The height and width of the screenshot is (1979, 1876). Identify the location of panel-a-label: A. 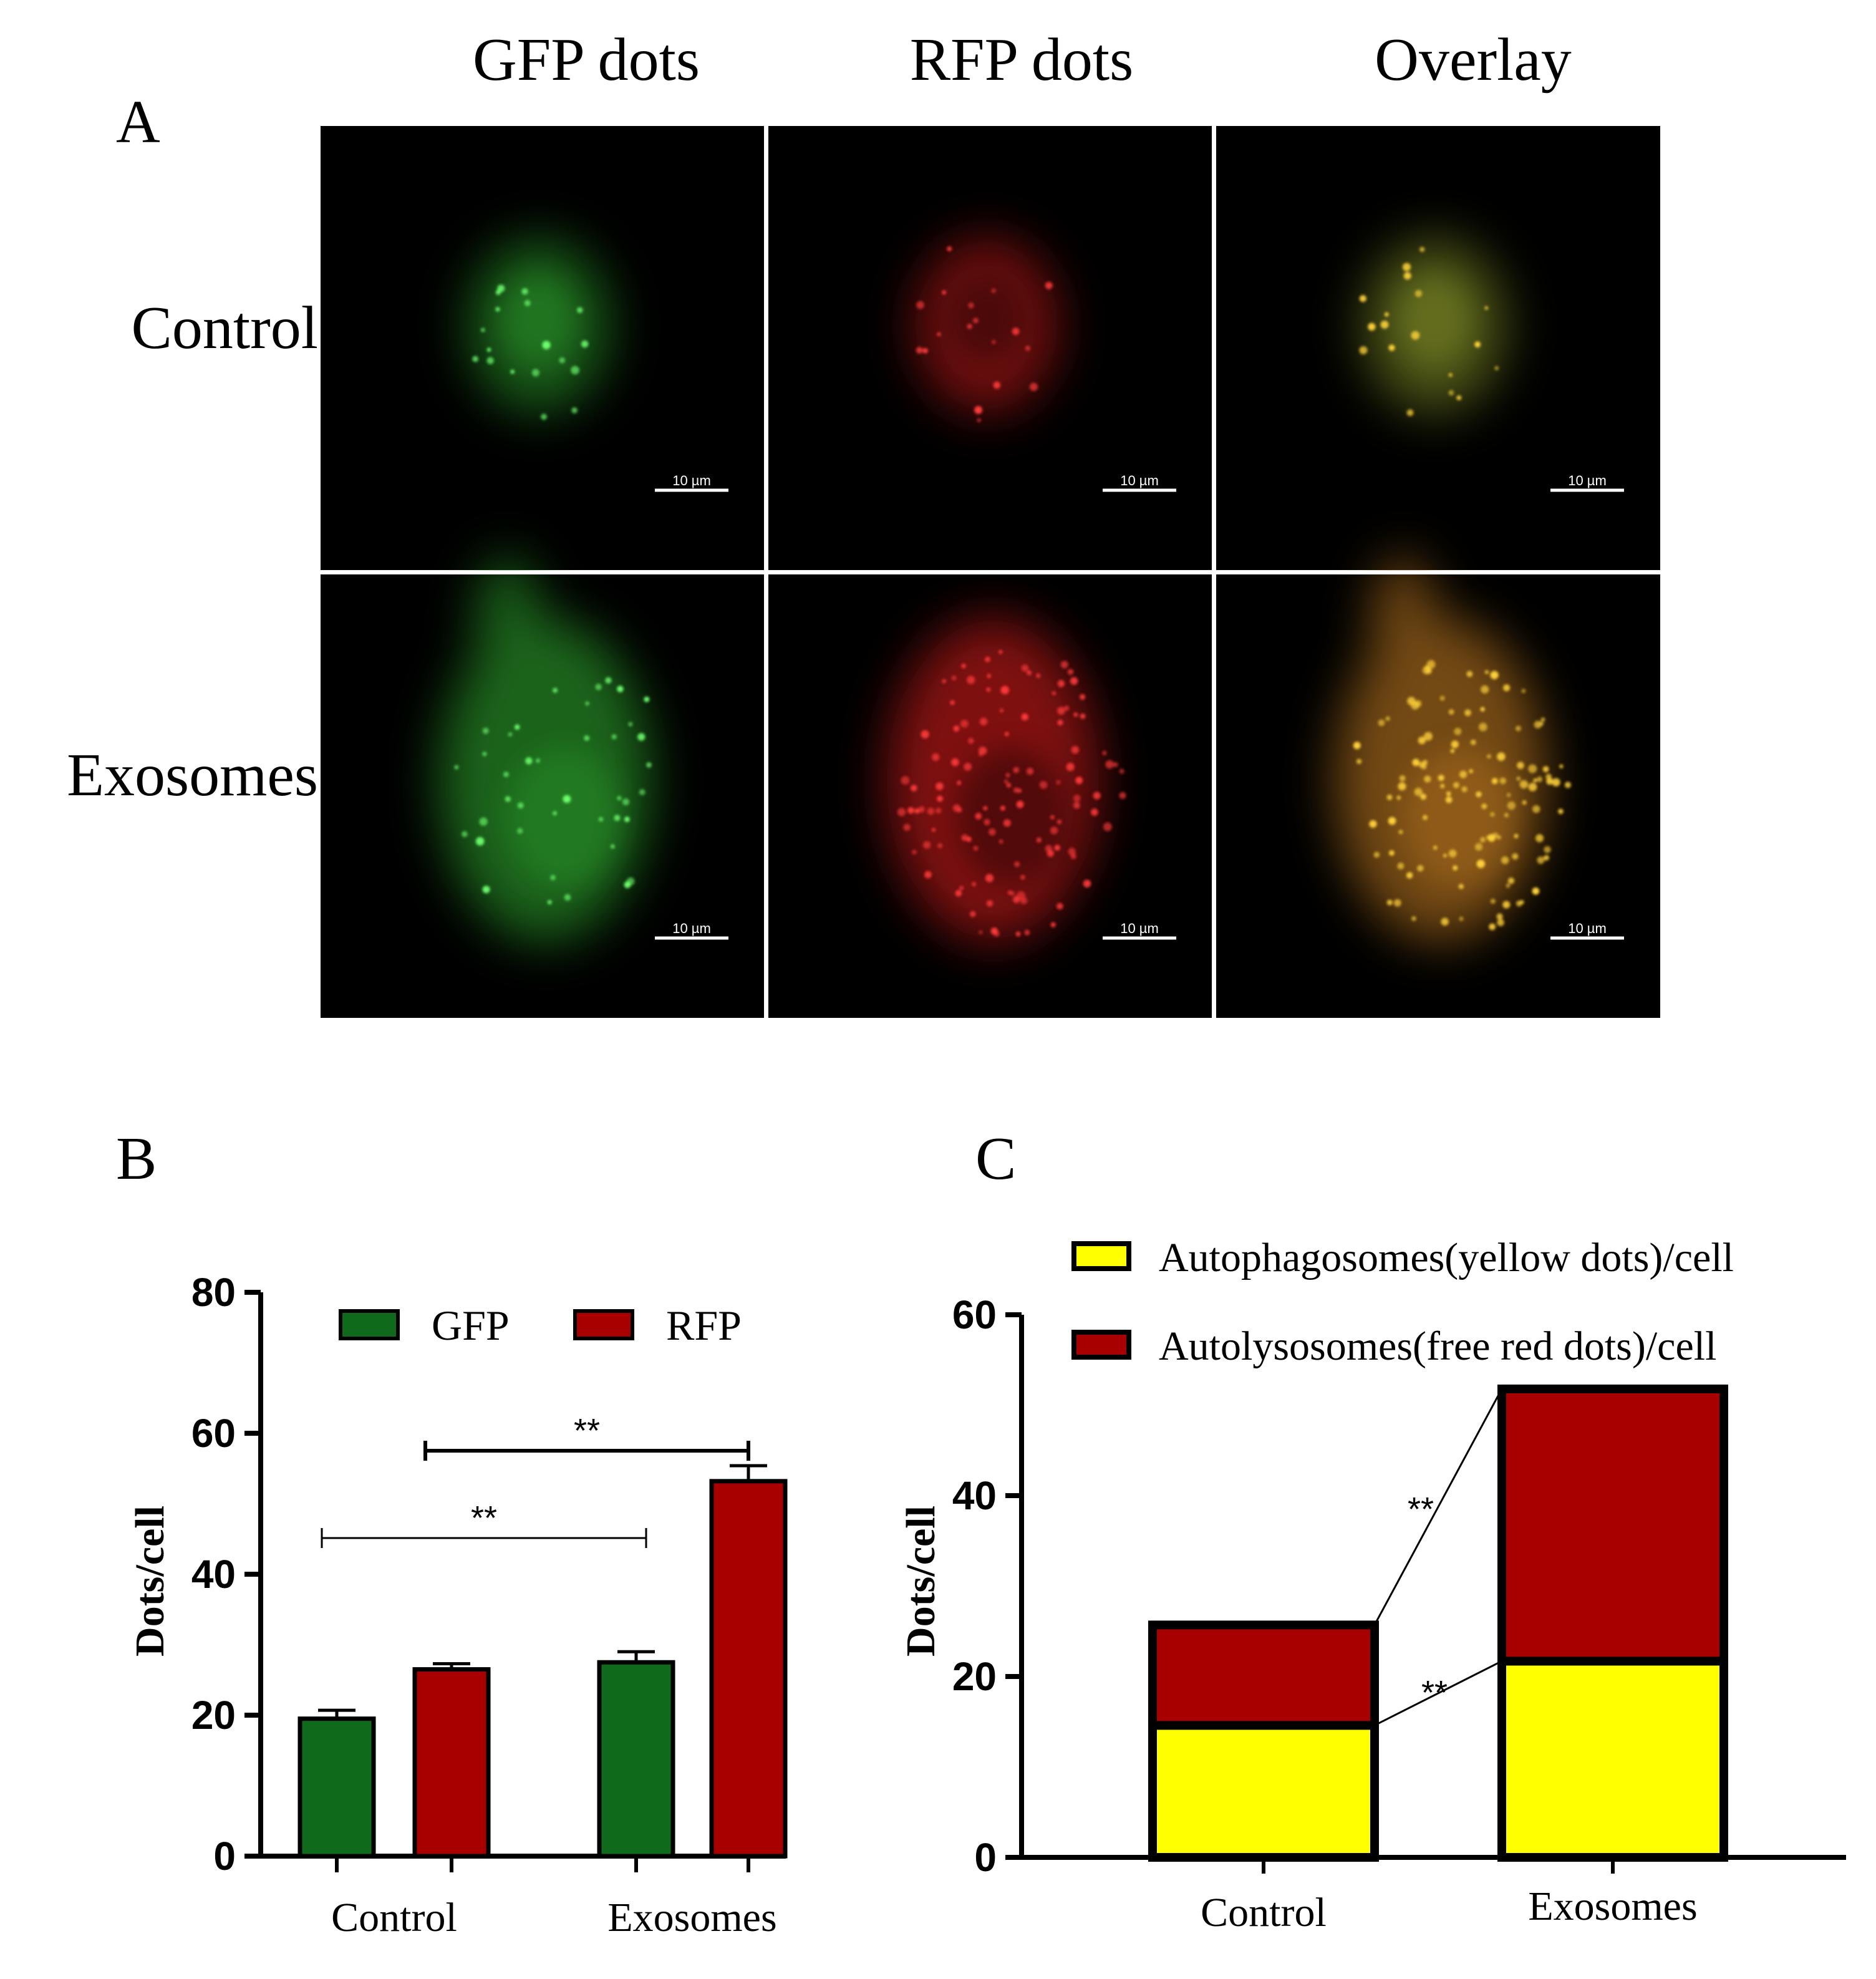
(138, 122).